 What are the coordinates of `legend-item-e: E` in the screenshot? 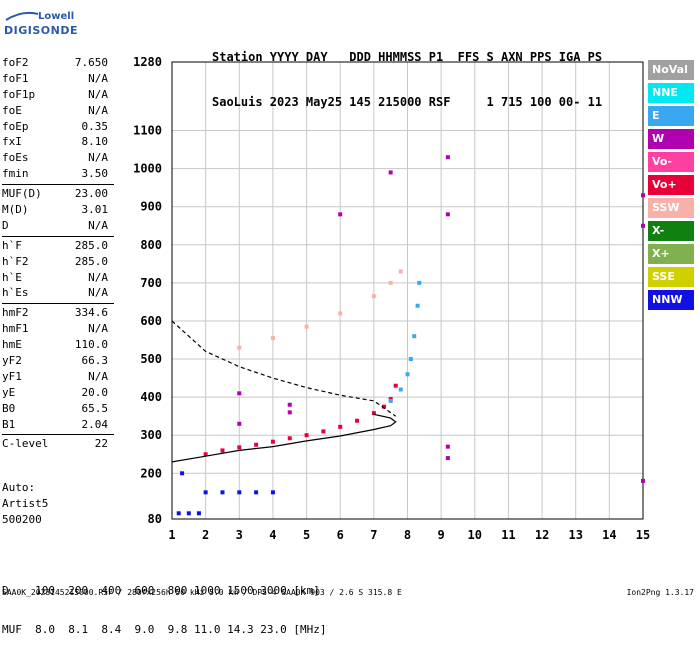 It's located at (671, 116).